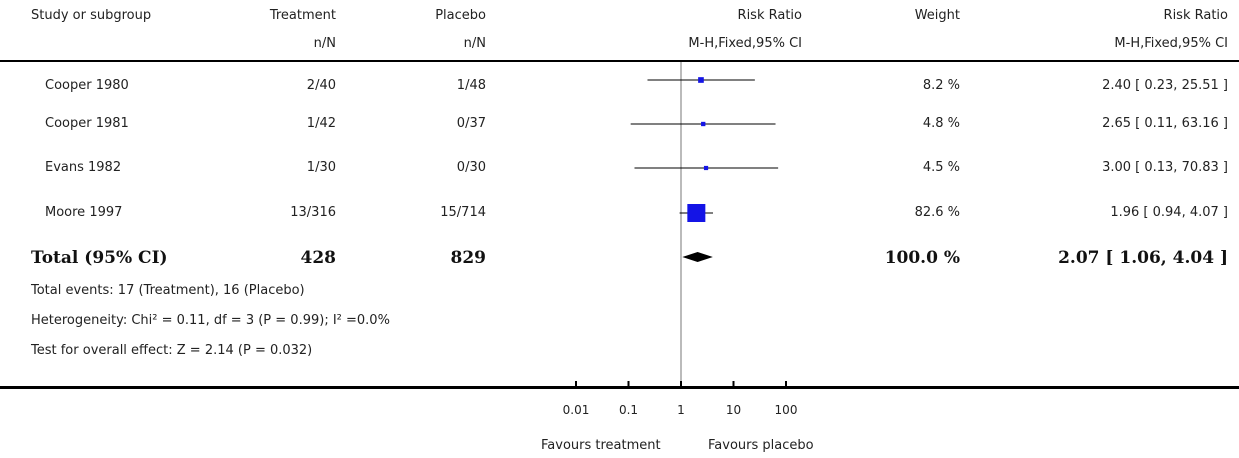 This screenshot has width=1239, height=458. What do you see at coordinates (576, 410) in the screenshot?
I see `axis-tick-label: 0.01` at bounding box center [576, 410].